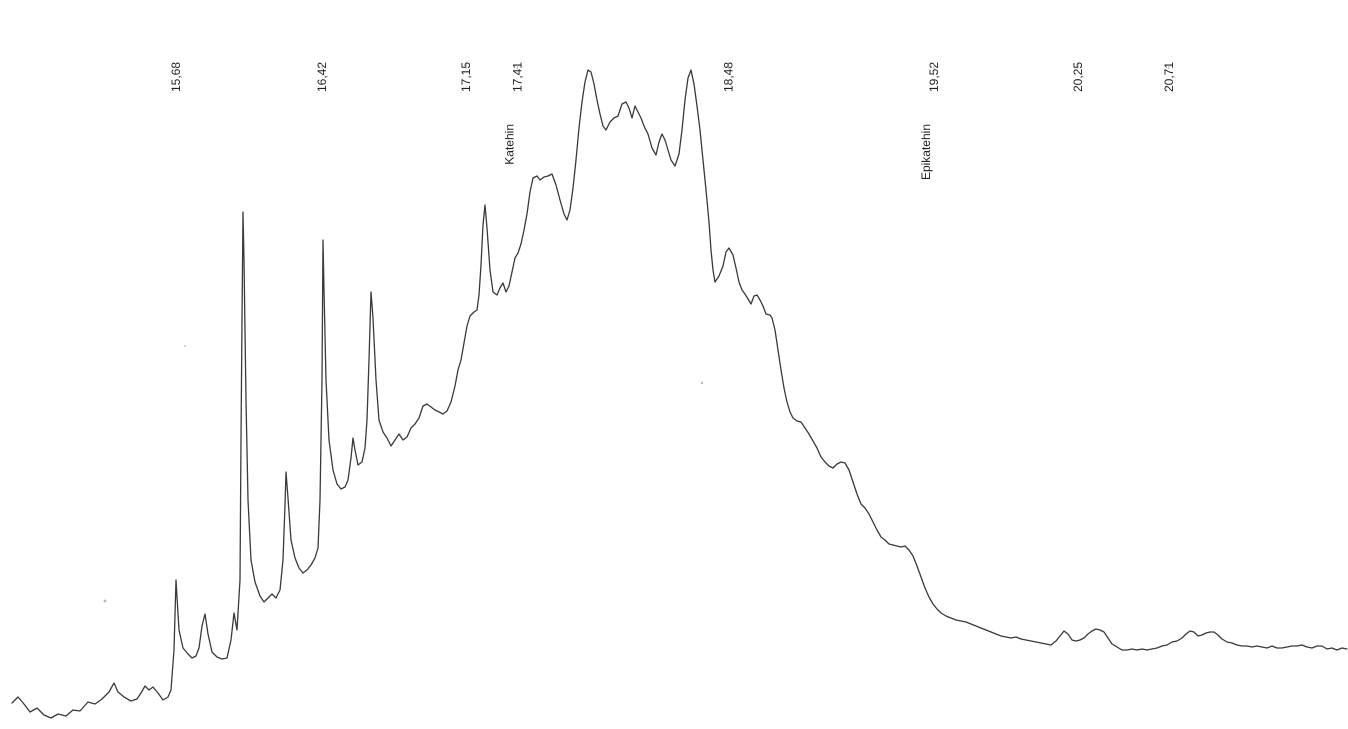 The image size is (1348, 729). Describe the element at coordinates (510, 144) in the screenshot. I see `compound-label: Katehin` at that location.